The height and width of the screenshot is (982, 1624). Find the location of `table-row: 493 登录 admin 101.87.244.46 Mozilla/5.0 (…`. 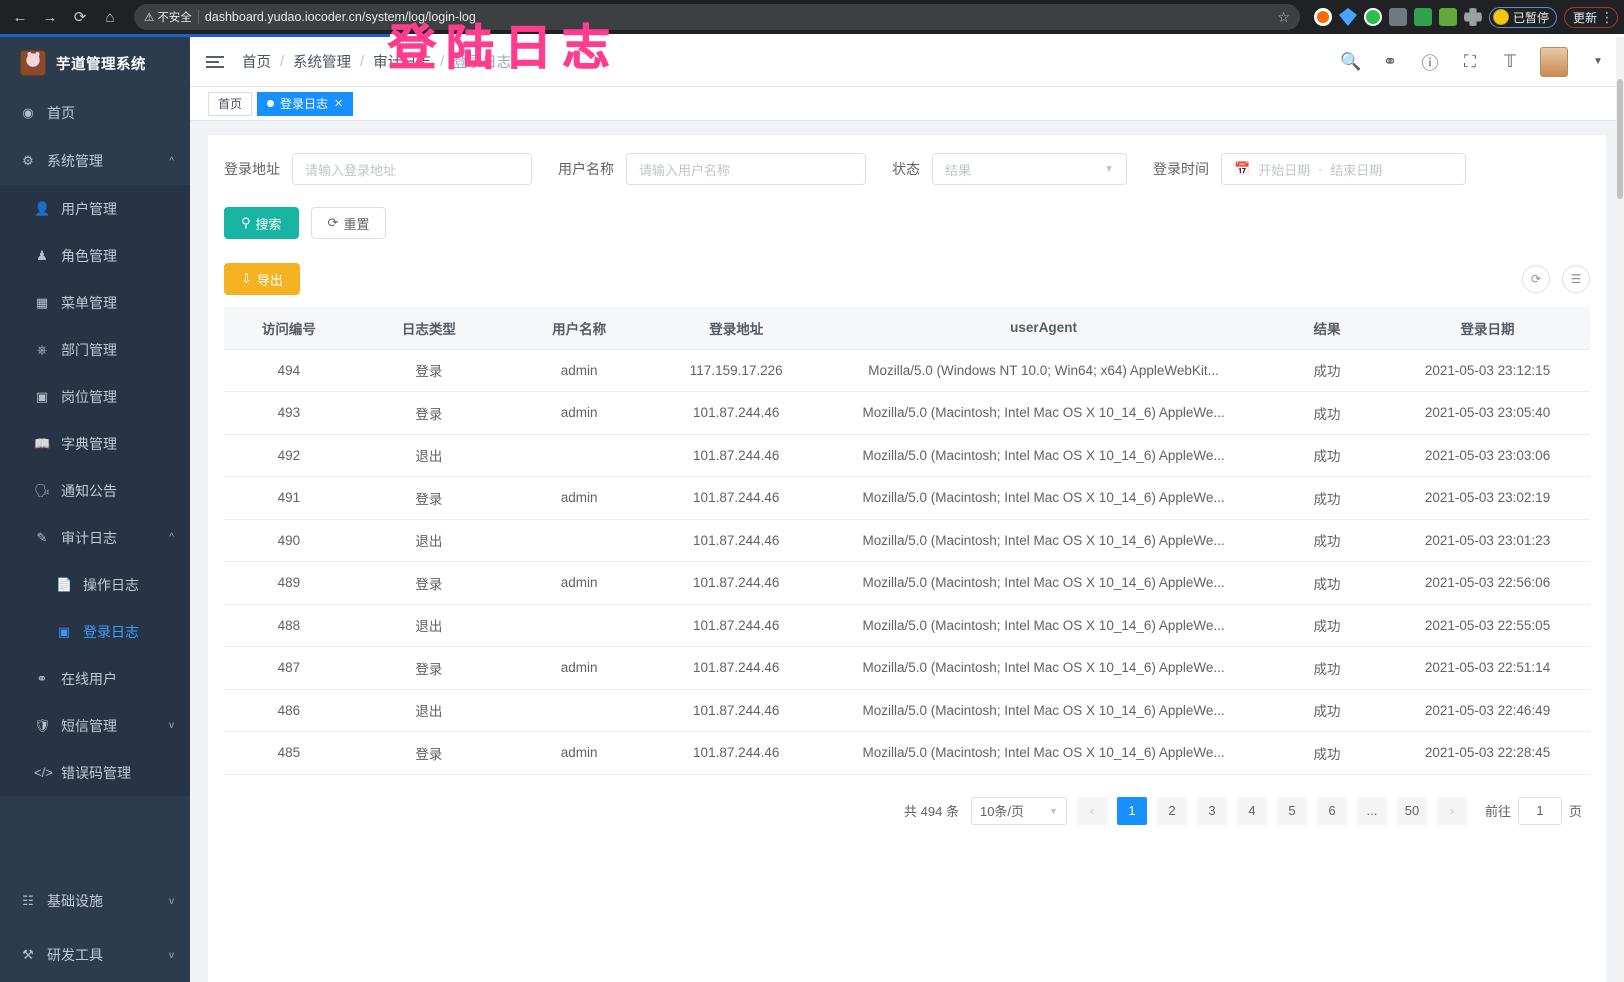

table-row: 493 登录 admin 101.87.244.46 Mozilla/5.0 (… is located at coordinates (907, 413).